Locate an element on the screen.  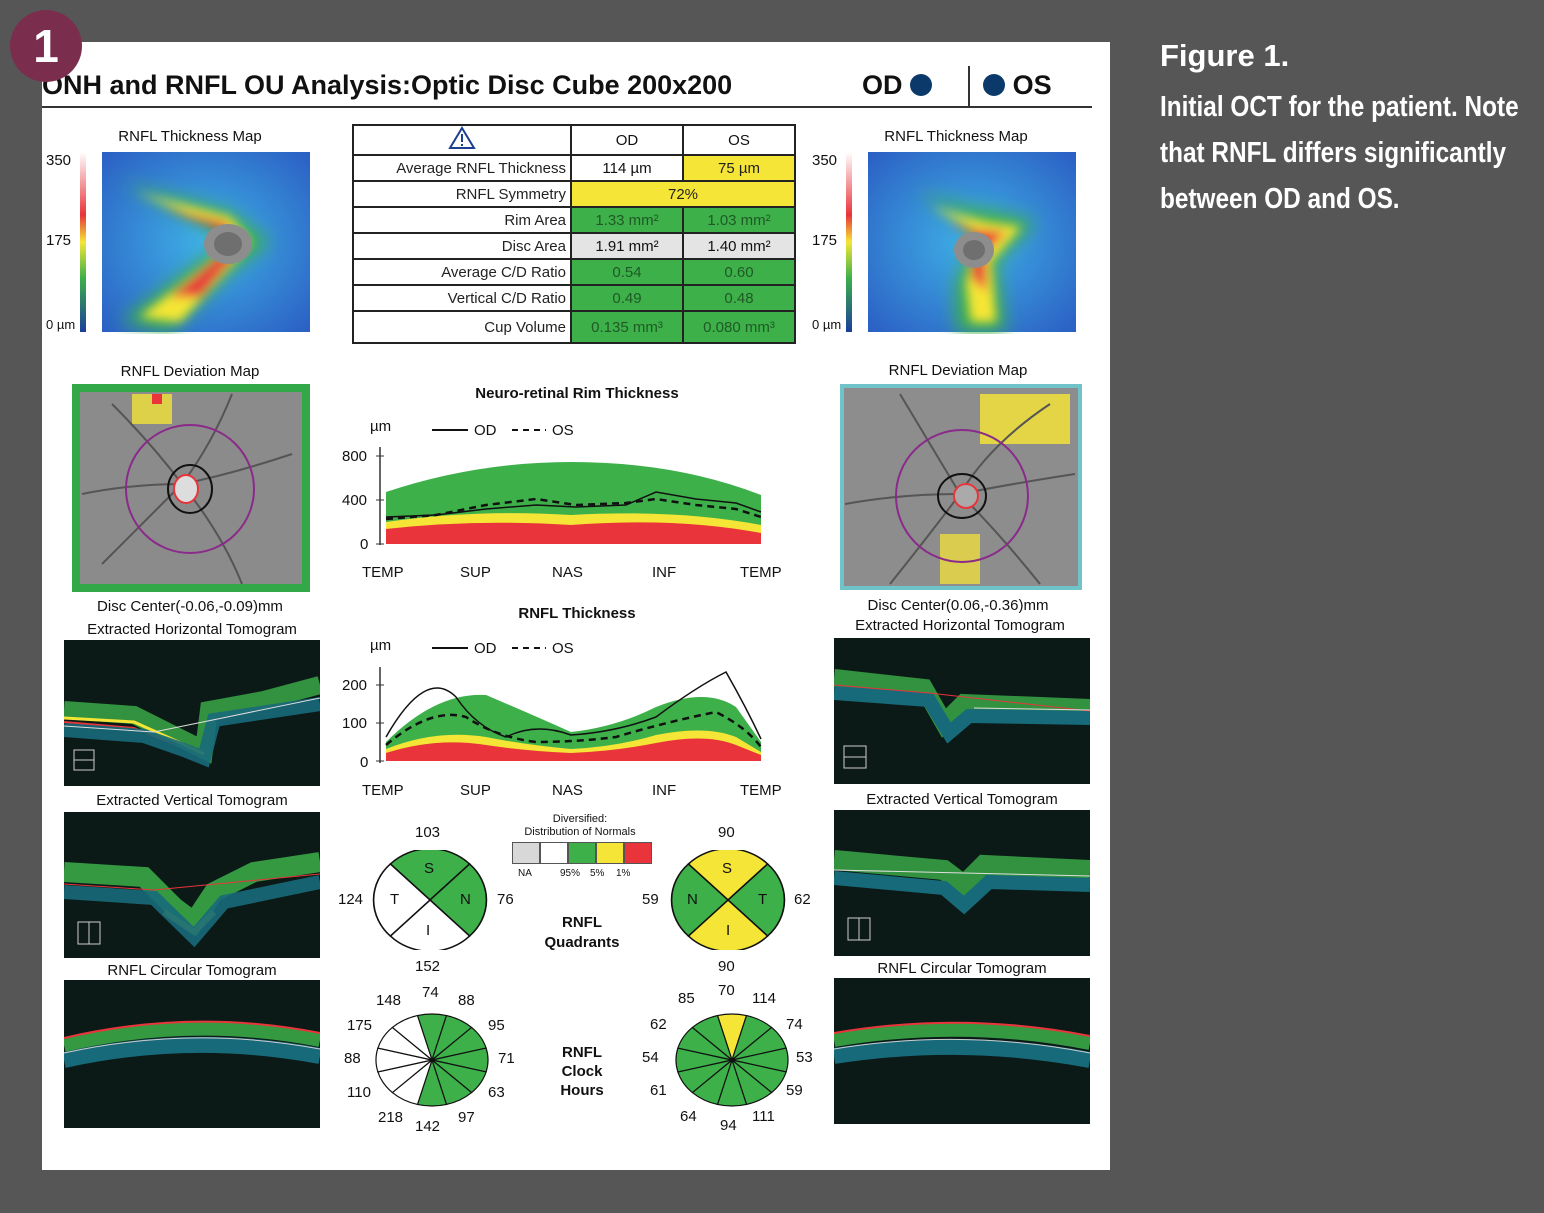
warning-triangle-icon is located at coordinates (462, 137).